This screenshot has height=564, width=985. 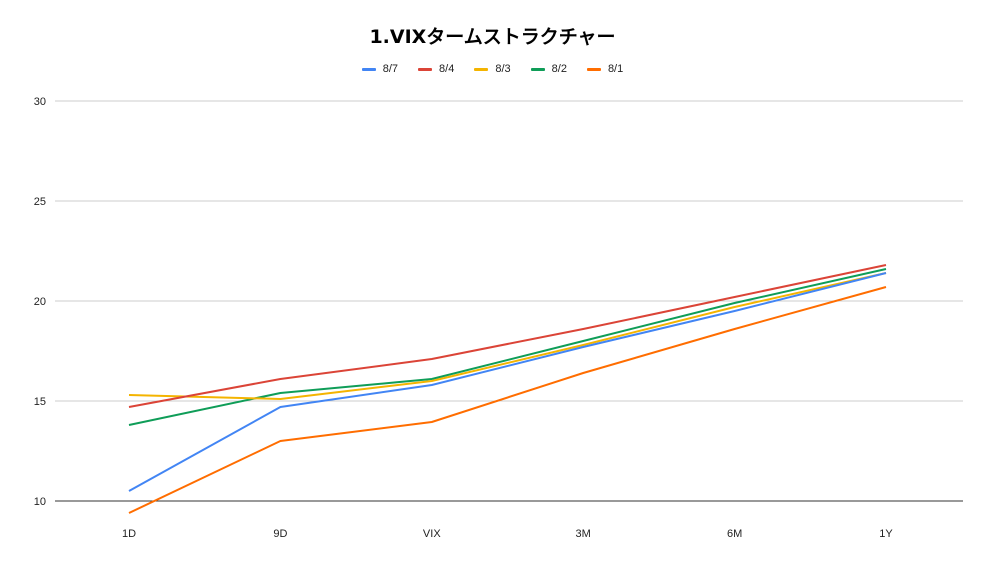 What do you see at coordinates (40, 402) in the screenshot?
I see `y-tick-label: 15` at bounding box center [40, 402].